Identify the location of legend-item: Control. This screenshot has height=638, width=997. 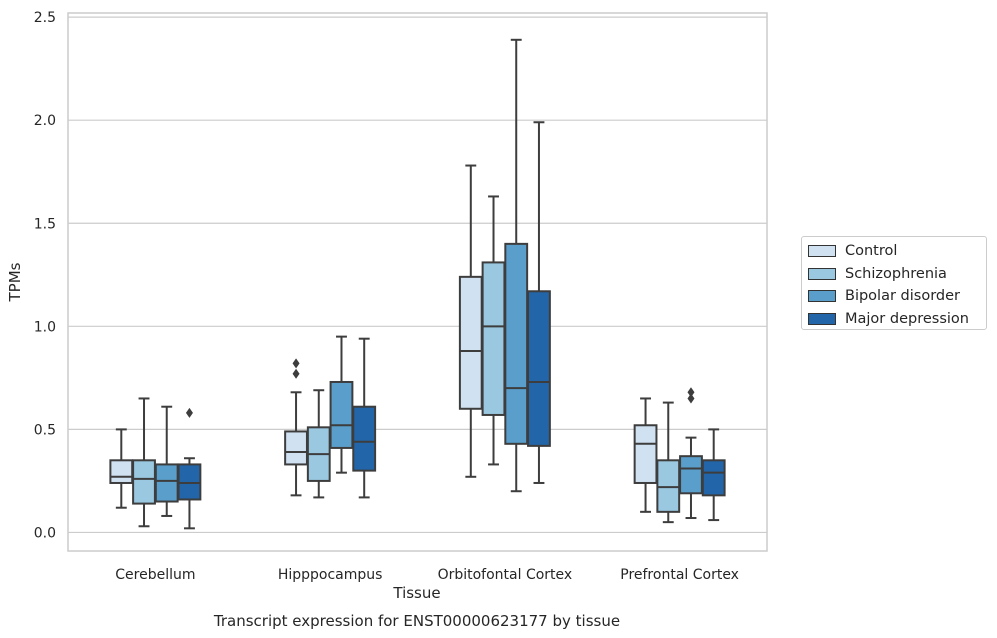
(897, 251).